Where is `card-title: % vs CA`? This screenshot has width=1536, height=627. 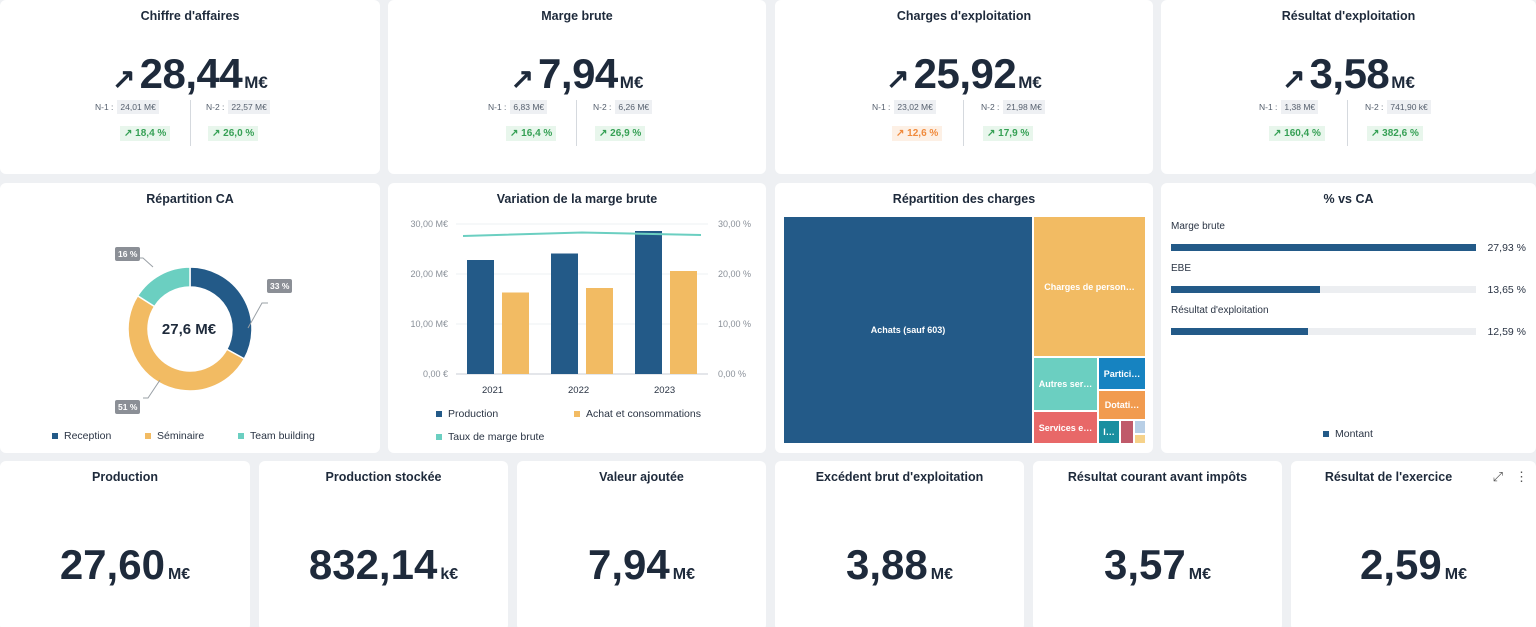
card-title: % vs CA is located at coordinates (1348, 199).